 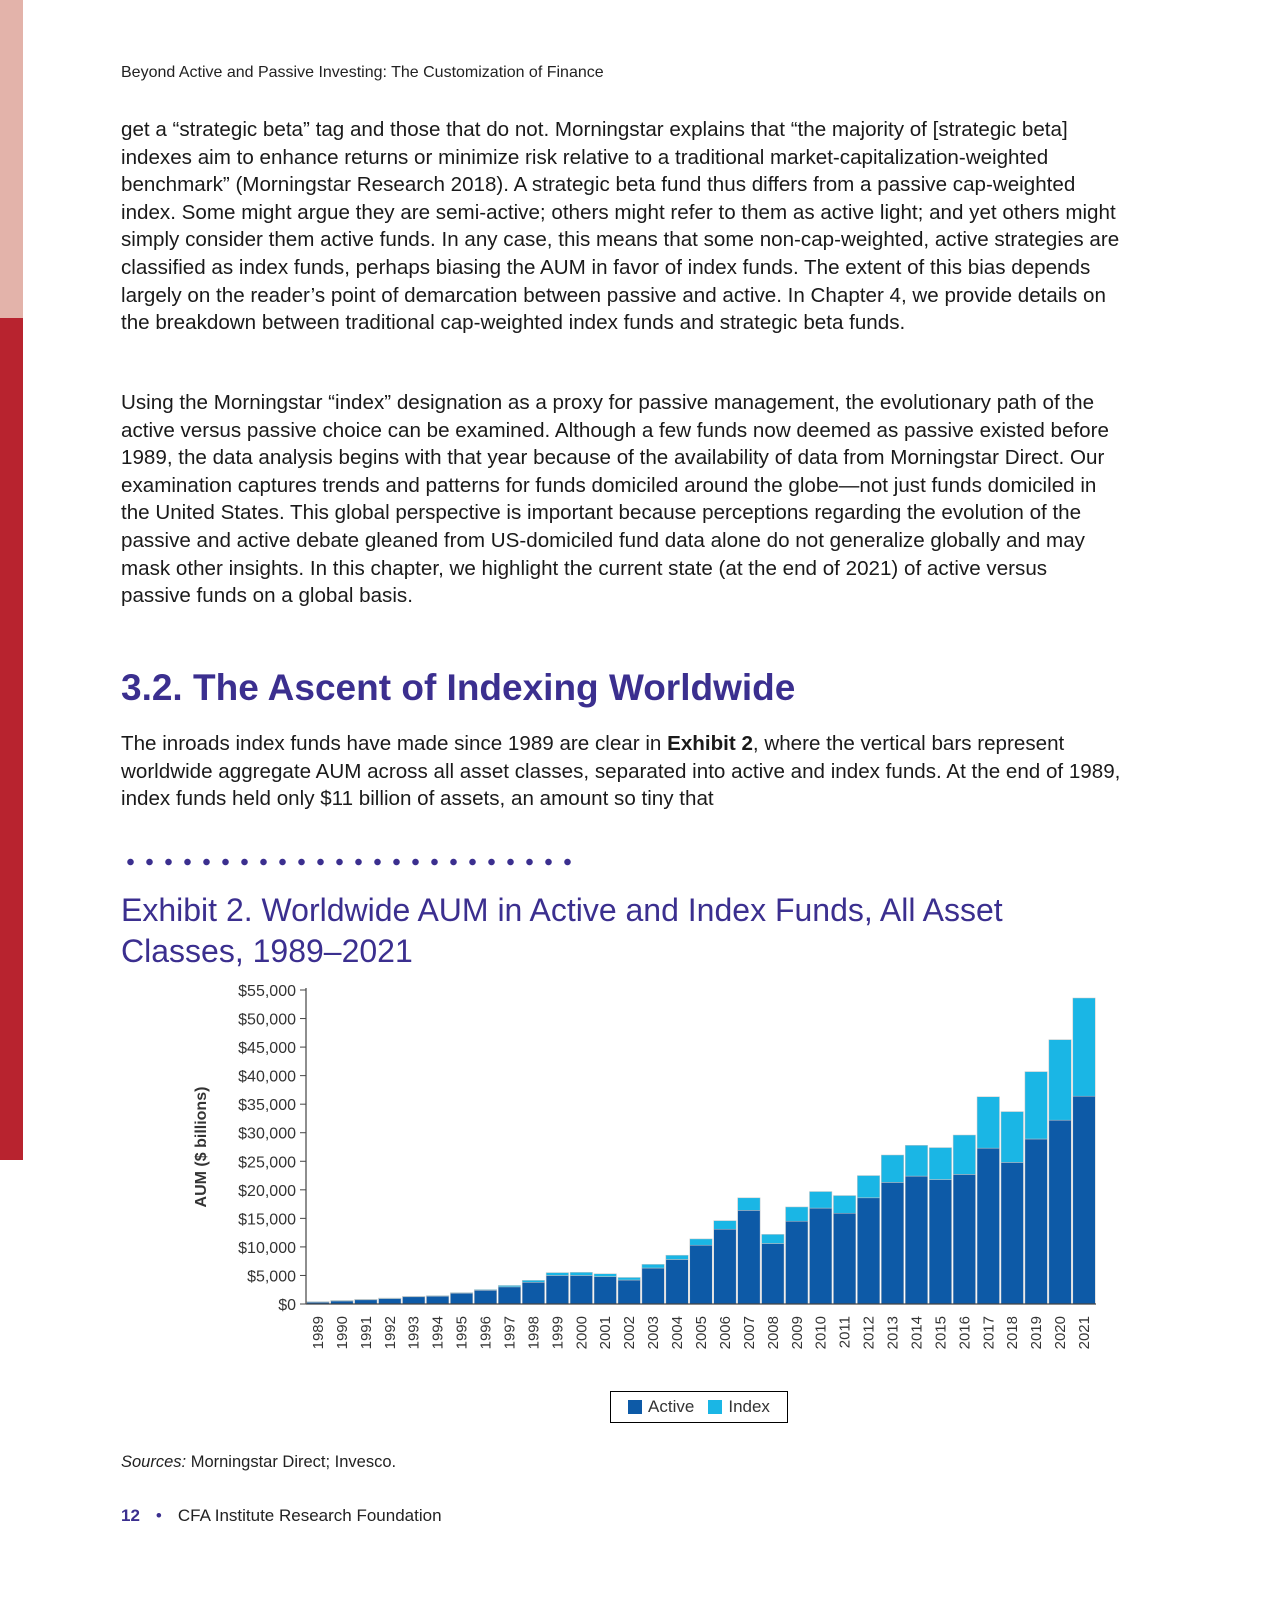 I want to click on section-heading: 3.2. The Ascent of Indexing Worldwide, so click(x=458, y=687).